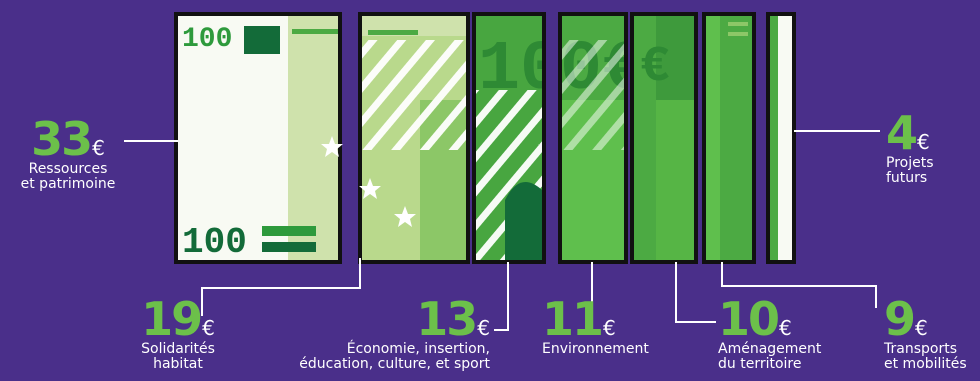 The width and height of the screenshot is (980, 381). What do you see at coordinates (394, 364) in the screenshot?
I see `item-label: éducation, culture, et sport` at bounding box center [394, 364].